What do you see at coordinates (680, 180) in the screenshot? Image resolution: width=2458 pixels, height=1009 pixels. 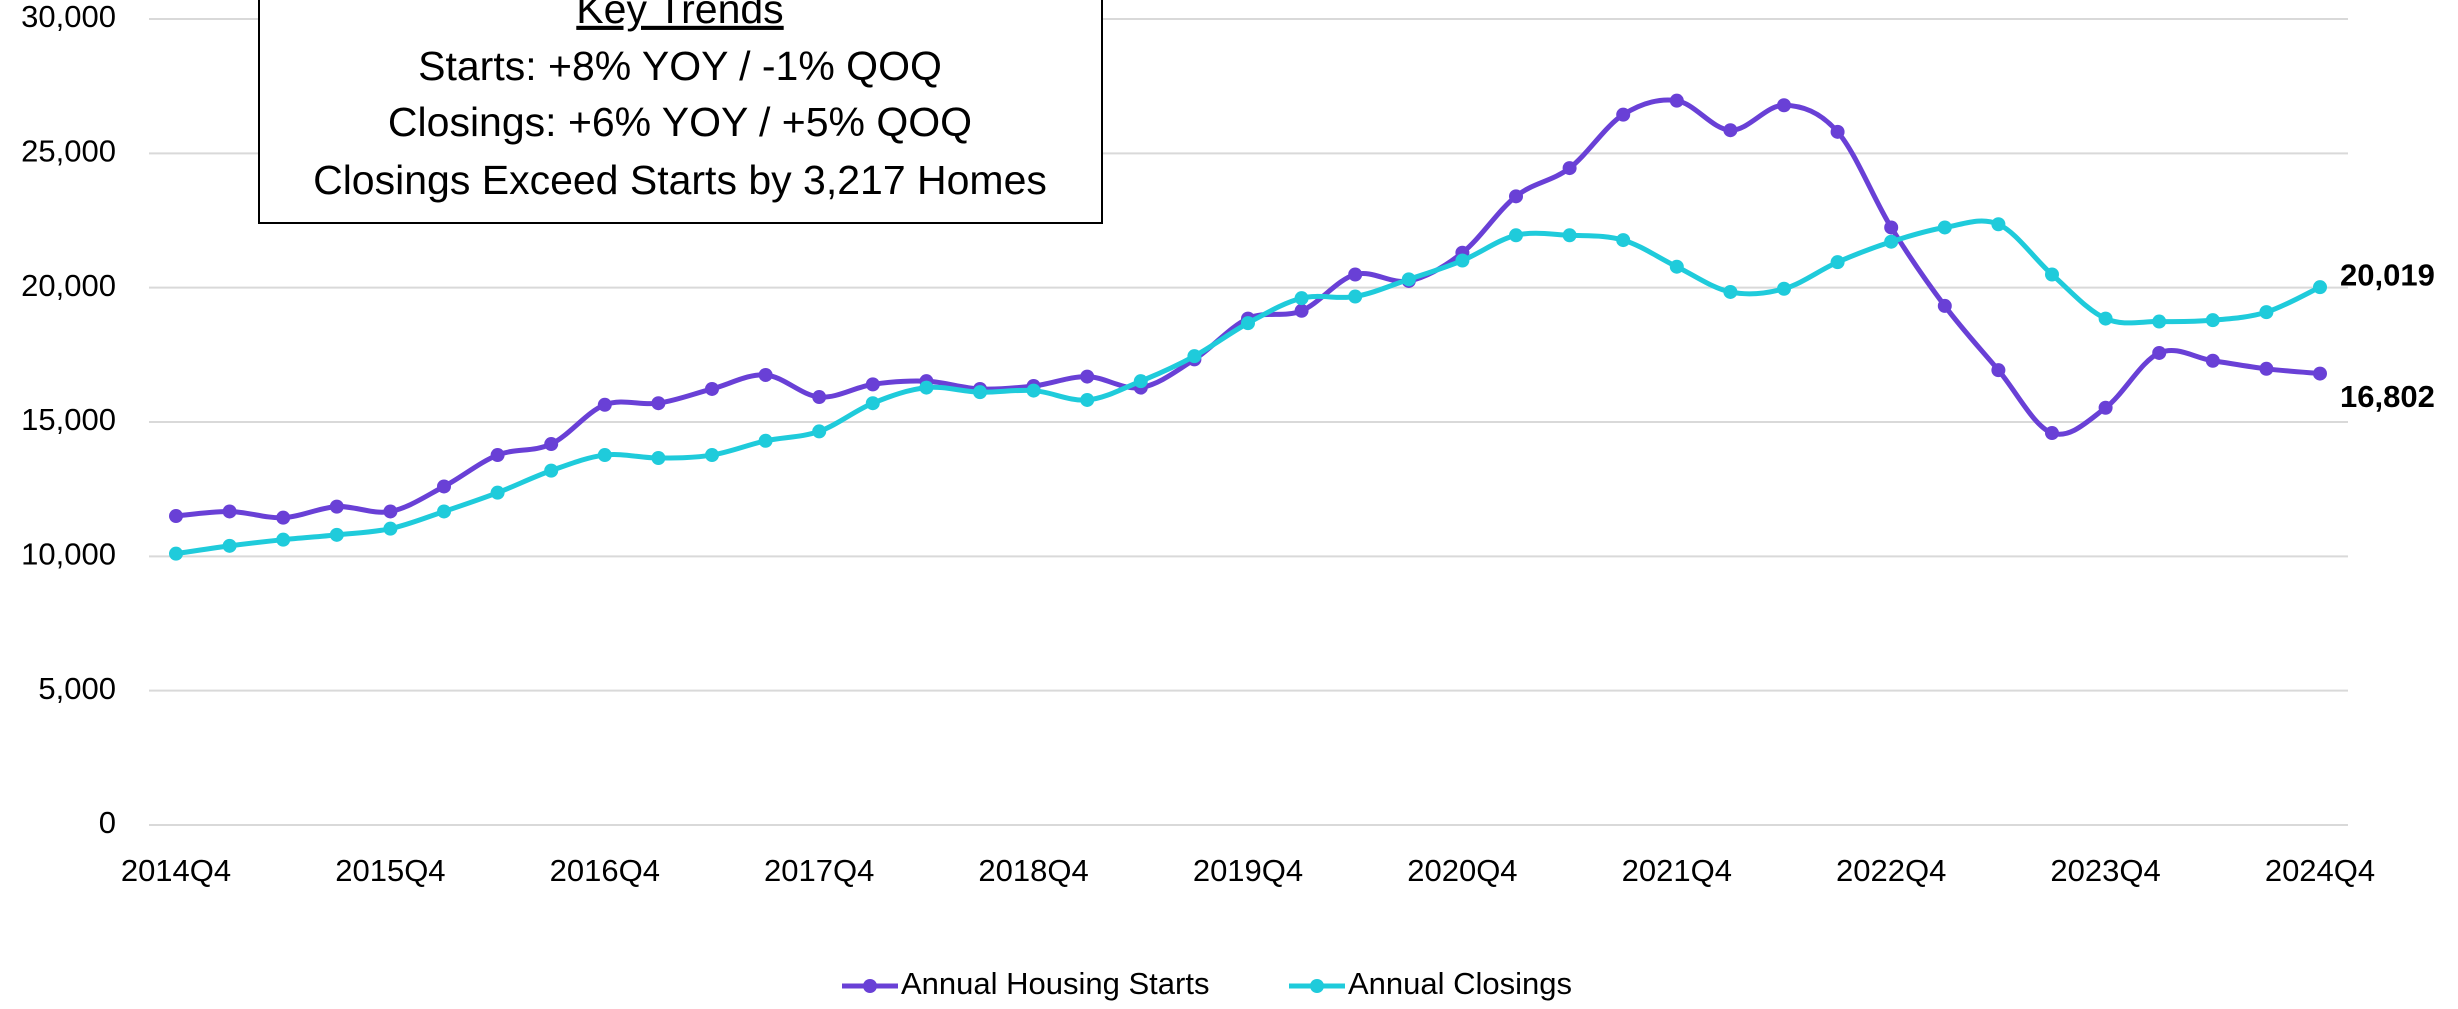 I see `annotation-line: Closings Exceed Starts by 3,217 Homes` at bounding box center [680, 180].